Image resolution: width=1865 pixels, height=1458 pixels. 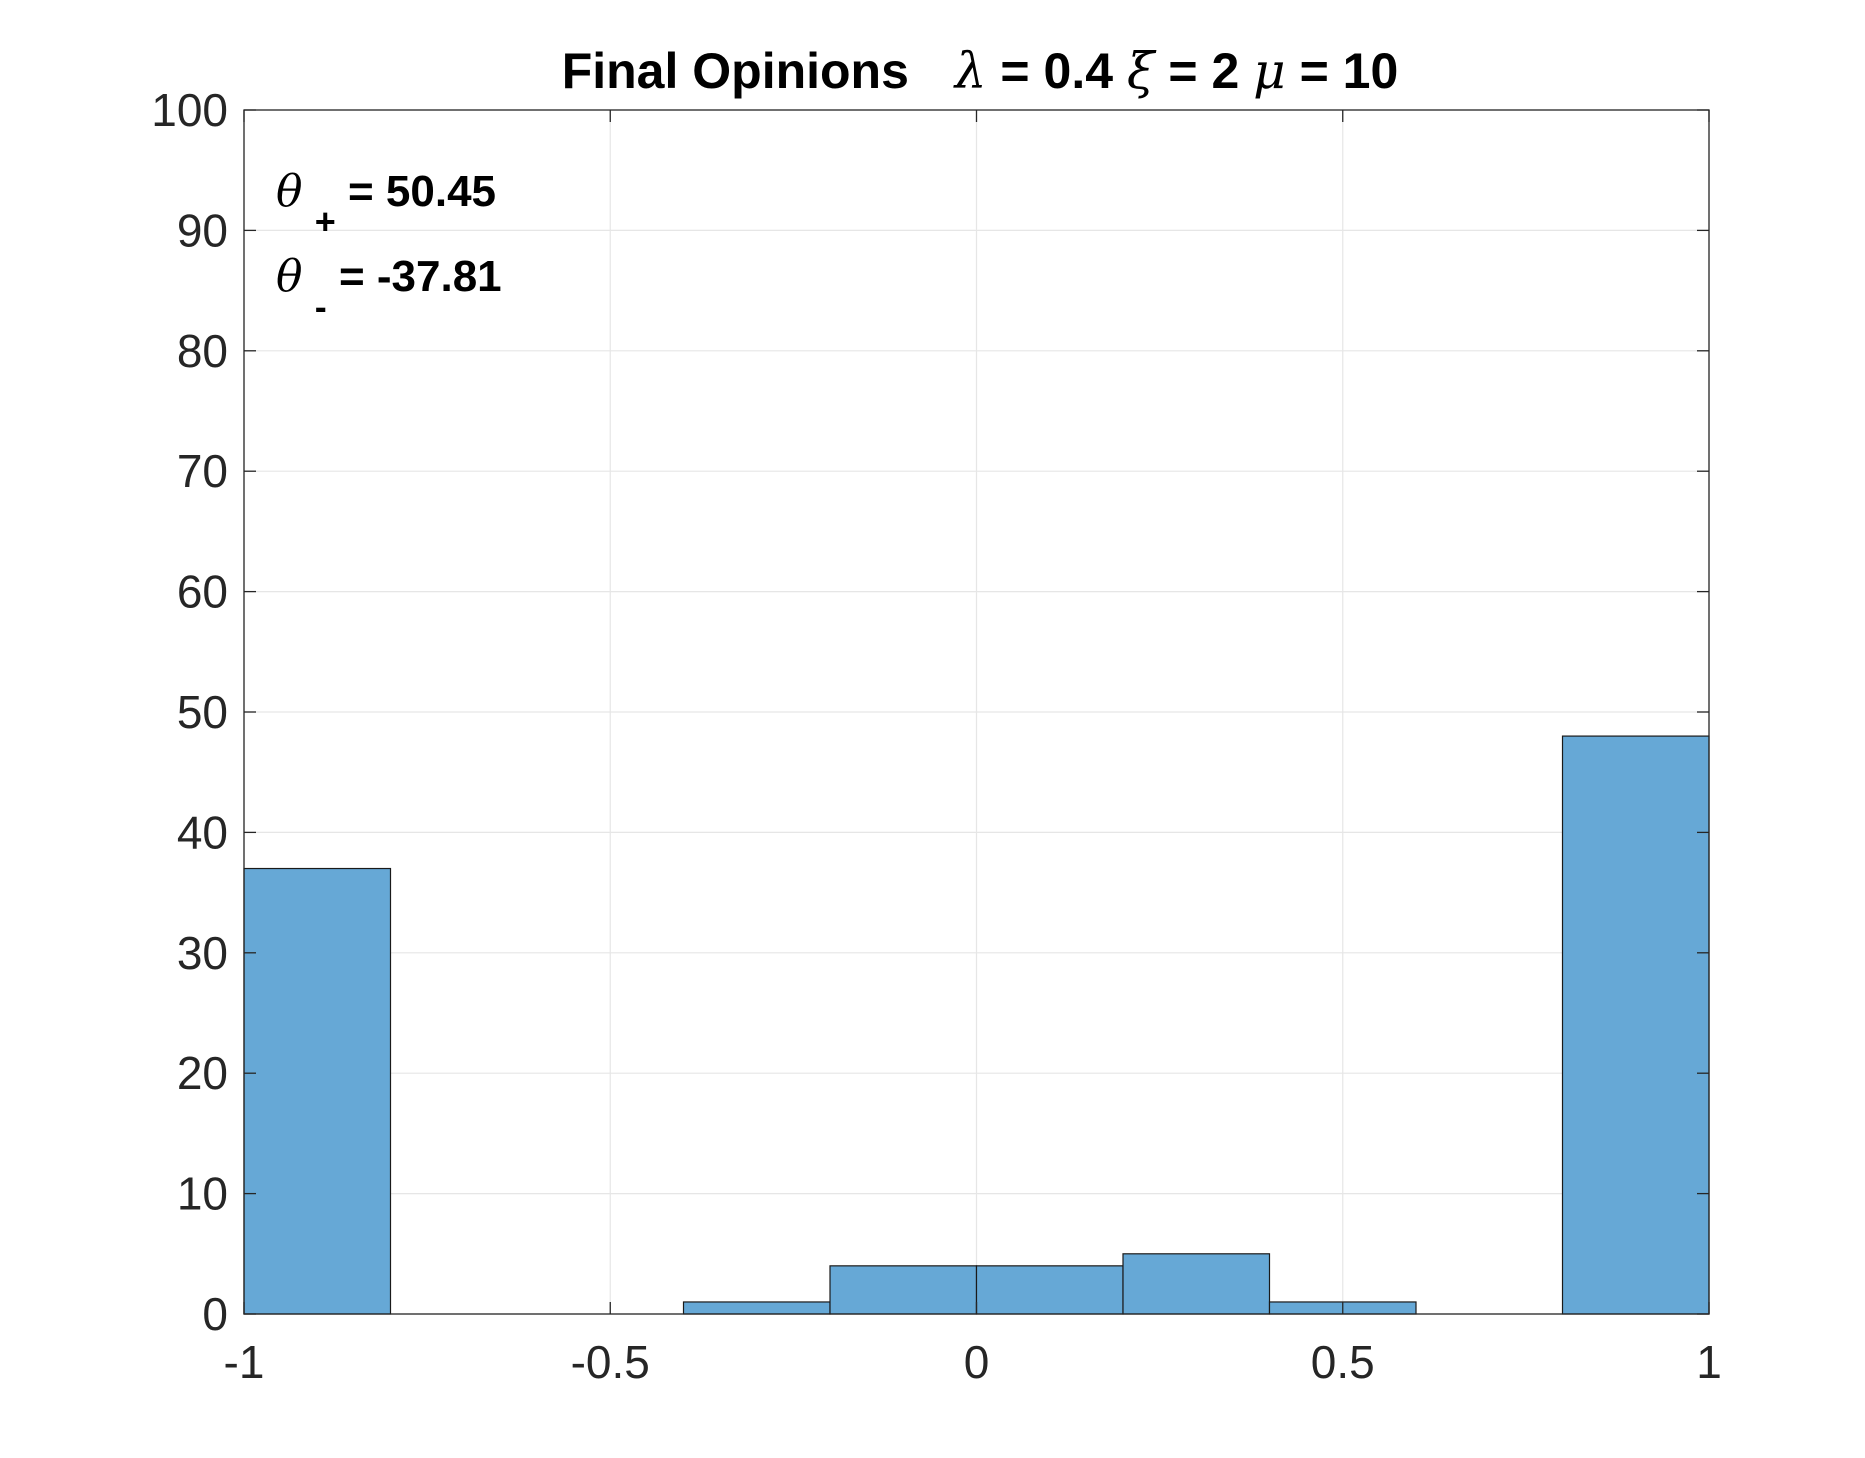 What do you see at coordinates (202, 351) in the screenshot?
I see `y-tick-label: 80` at bounding box center [202, 351].